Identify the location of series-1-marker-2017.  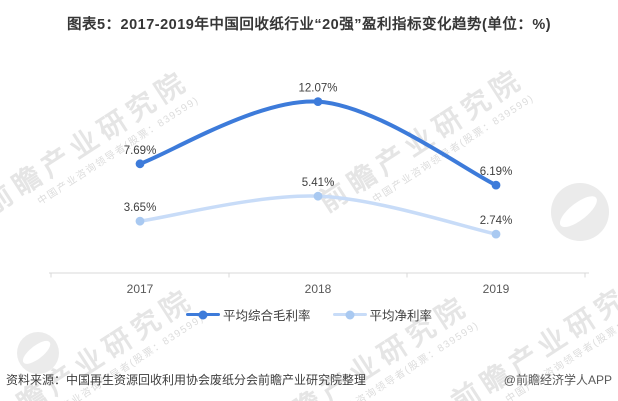
(140, 164).